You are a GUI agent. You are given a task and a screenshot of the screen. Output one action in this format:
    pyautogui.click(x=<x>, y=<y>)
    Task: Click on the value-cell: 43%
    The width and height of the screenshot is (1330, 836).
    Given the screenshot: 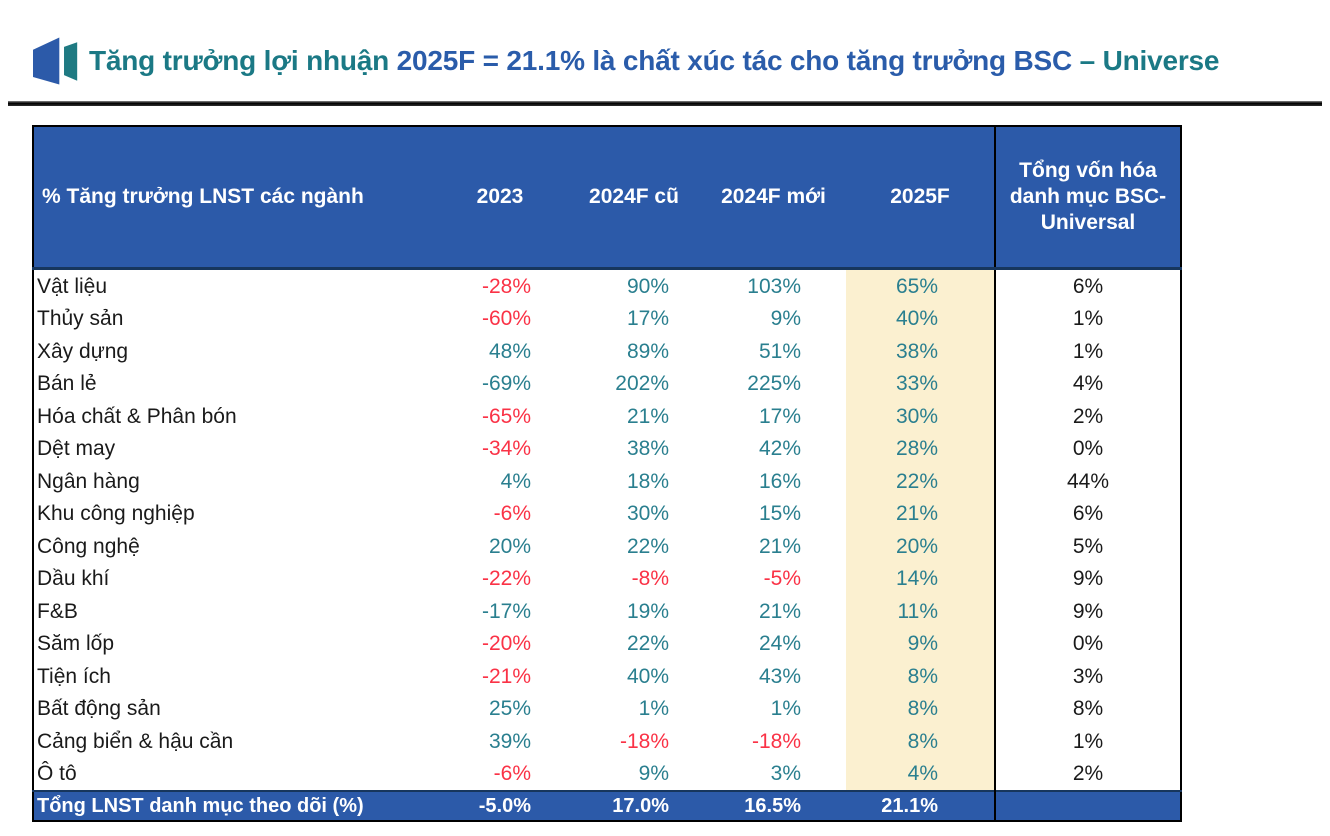 What is the action you would take?
    pyautogui.click(x=779, y=676)
    